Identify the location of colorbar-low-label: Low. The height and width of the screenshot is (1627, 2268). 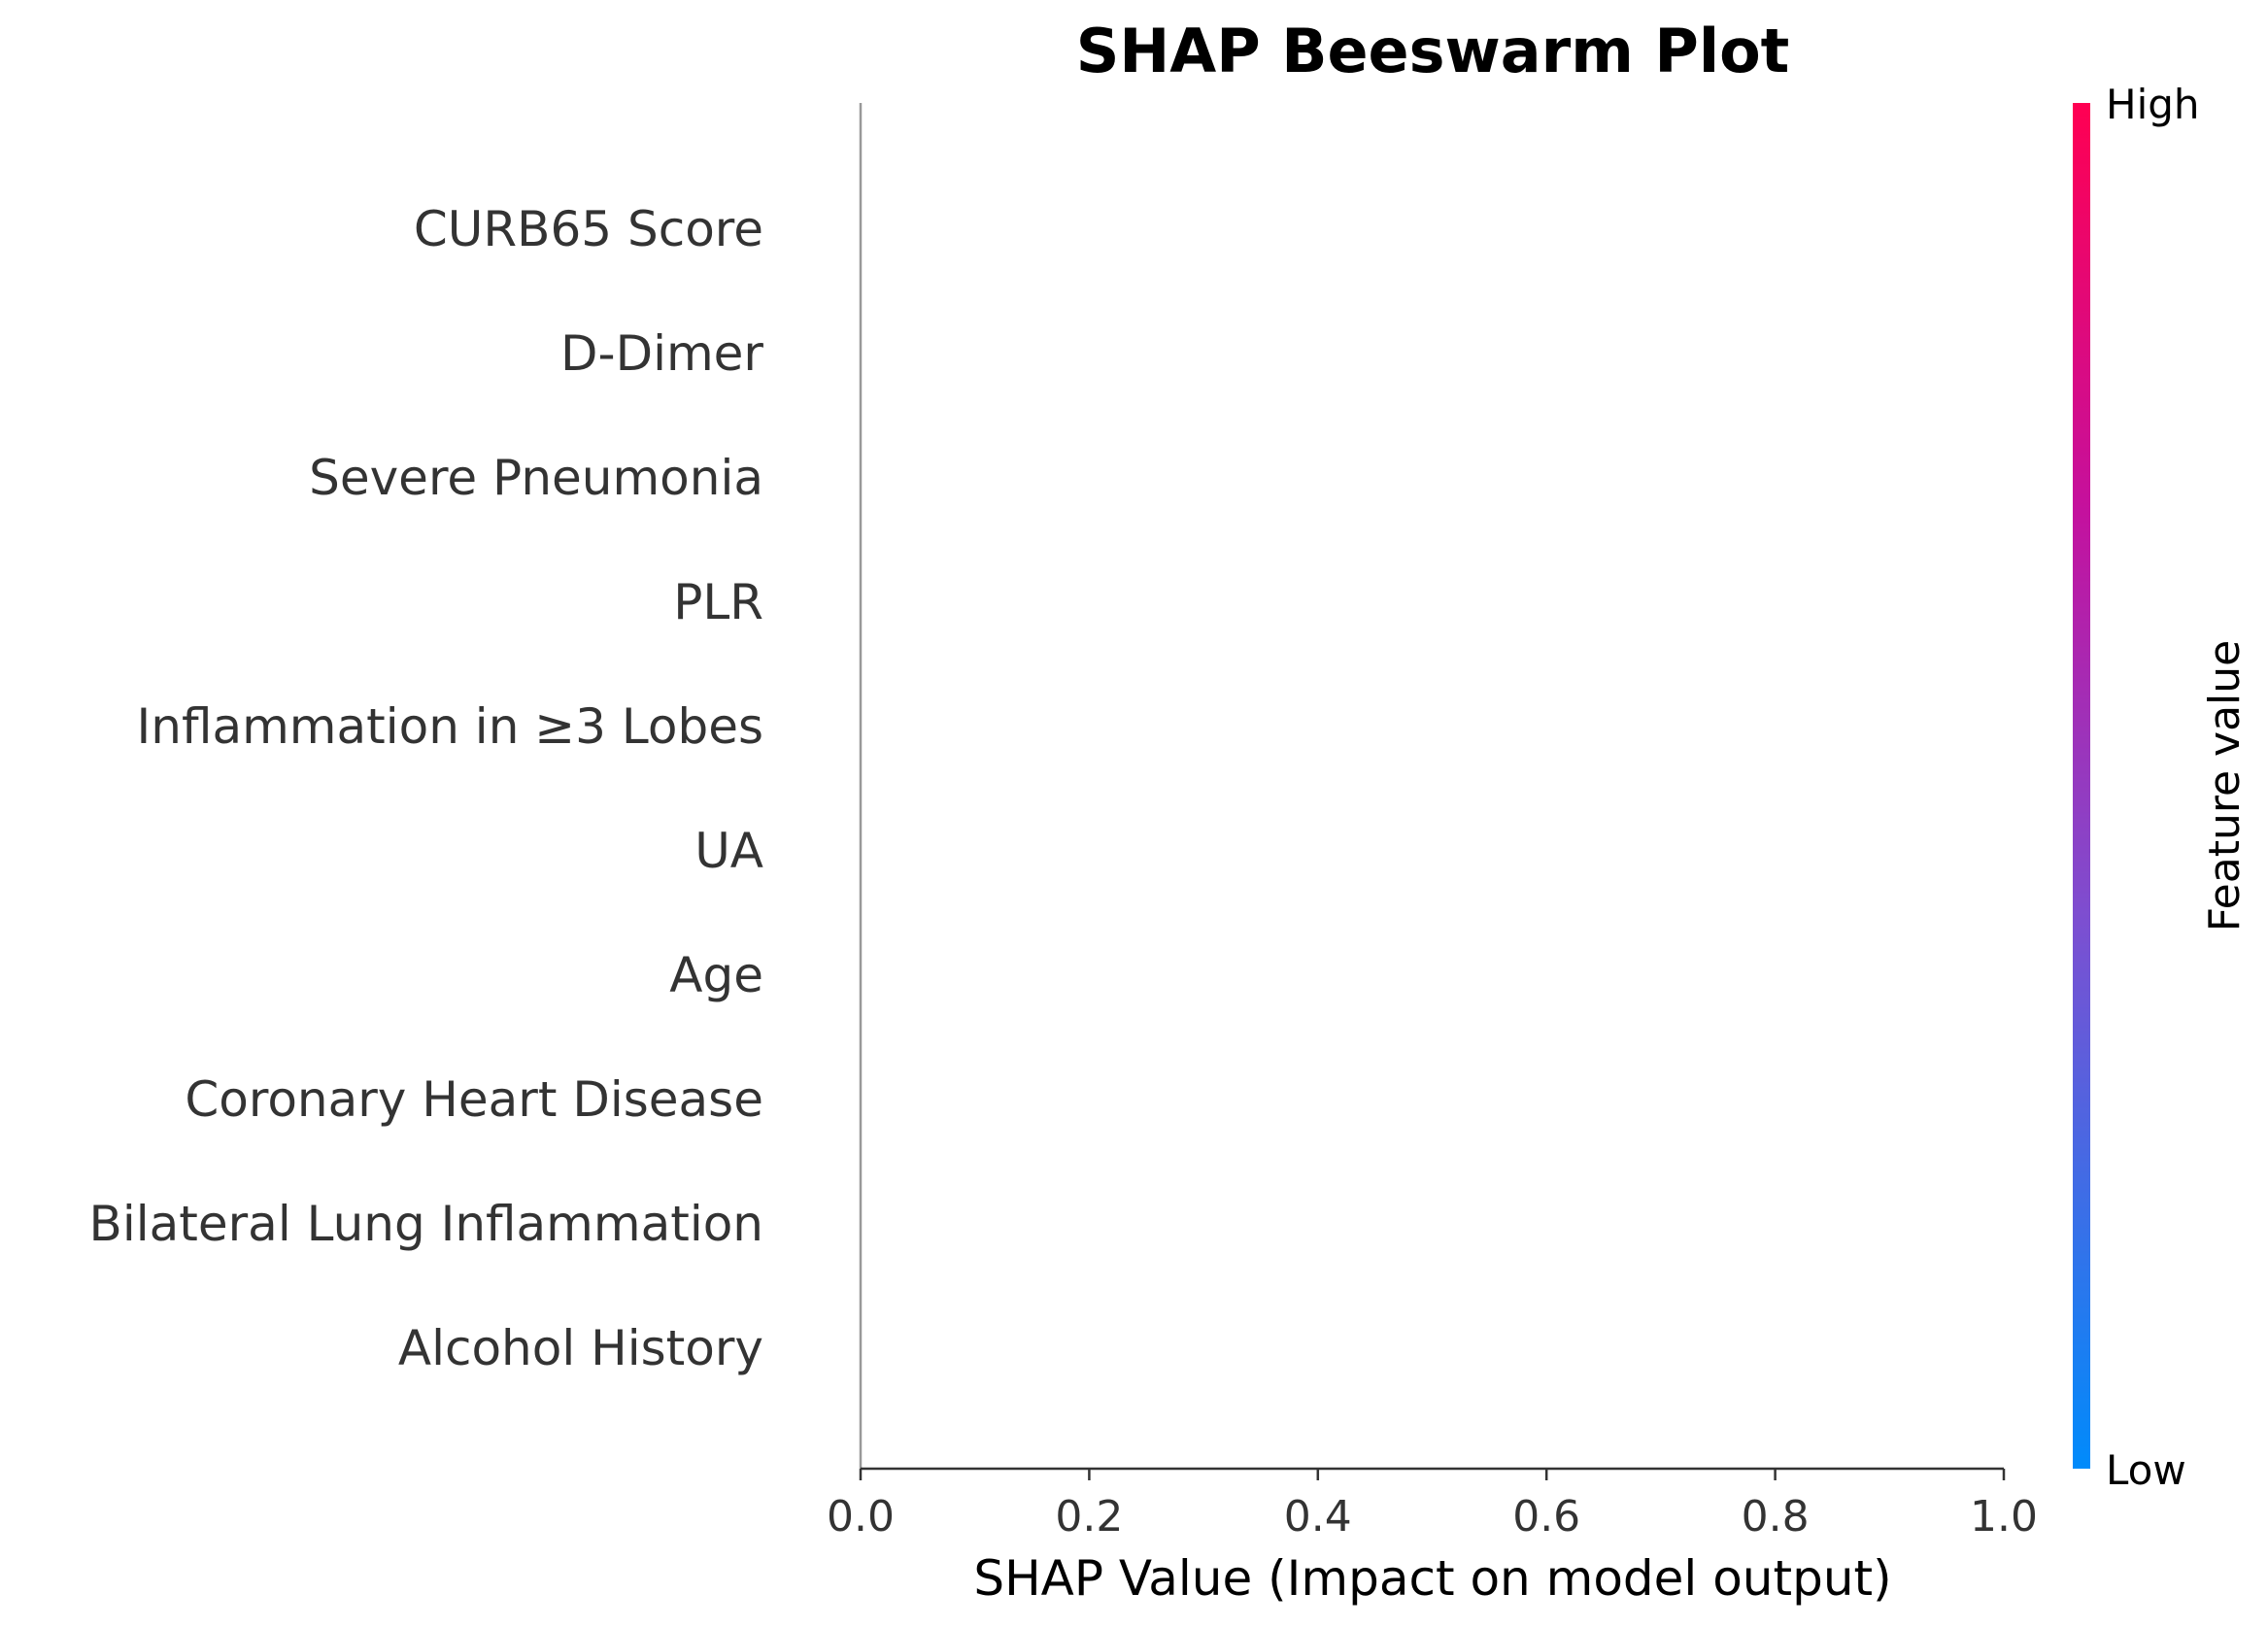
(2146, 1470).